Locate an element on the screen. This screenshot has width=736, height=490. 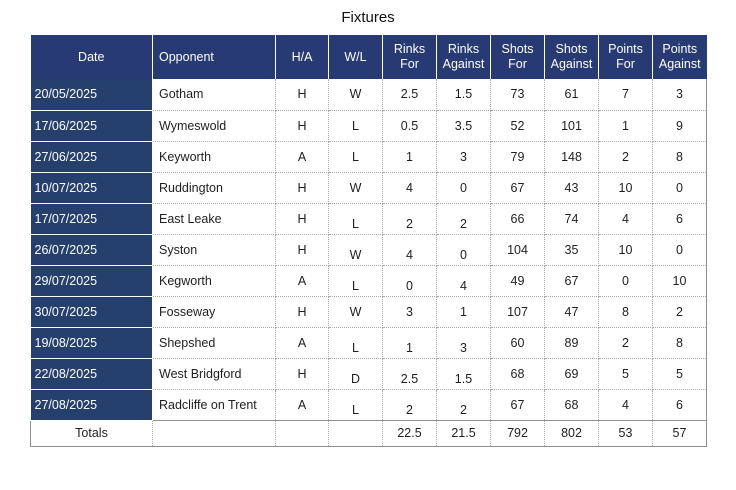
fixture-shots-for: 104 is located at coordinates (517, 250).